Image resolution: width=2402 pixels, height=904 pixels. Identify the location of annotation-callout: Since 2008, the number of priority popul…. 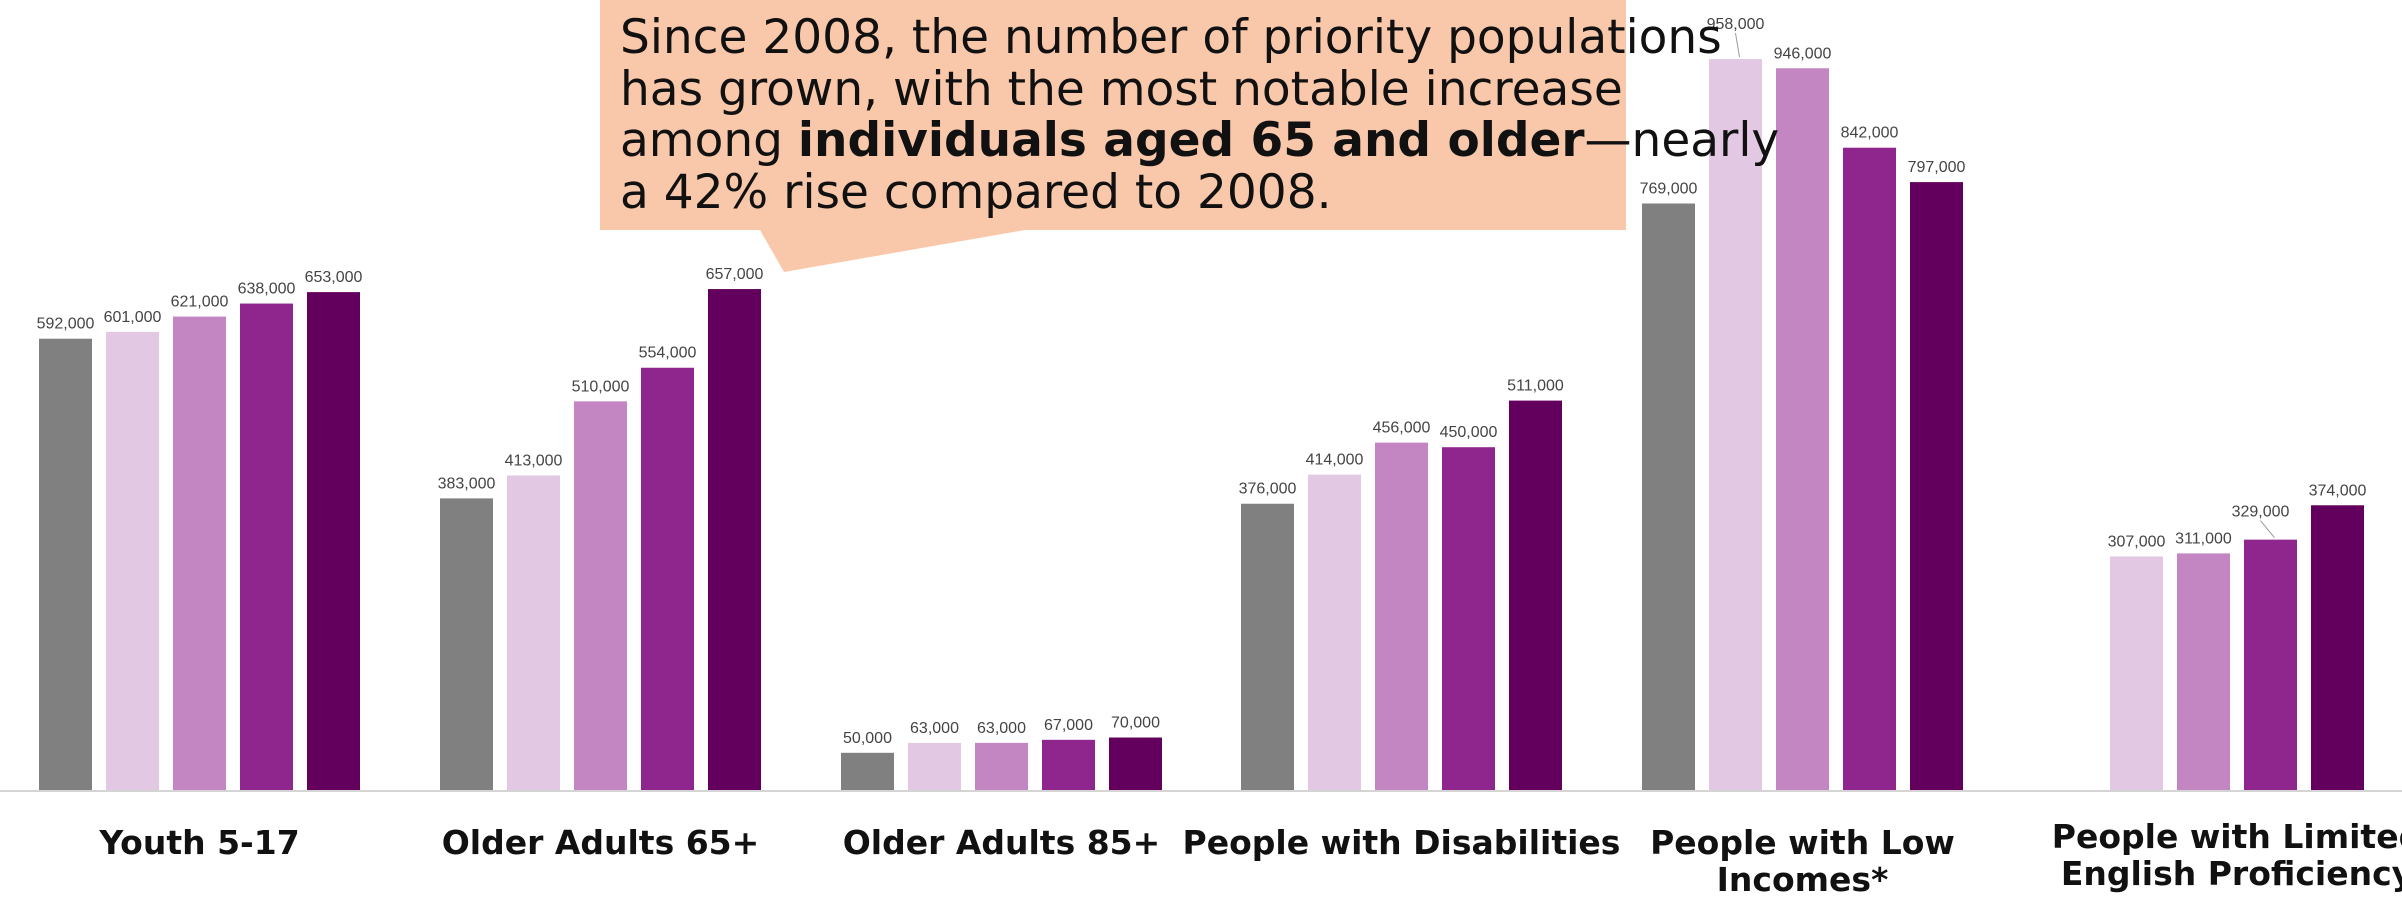
(1189, 136).